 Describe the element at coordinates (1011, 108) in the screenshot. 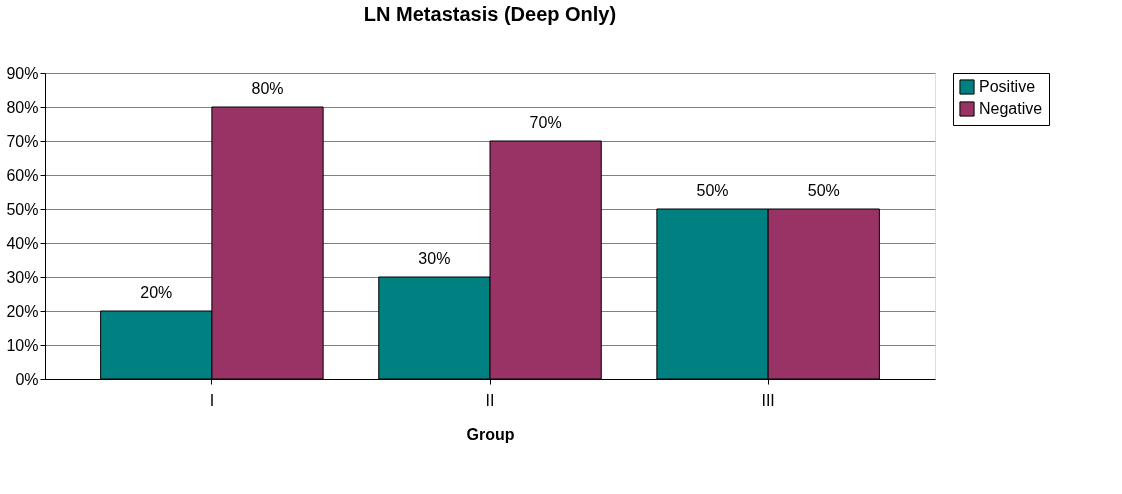

I see `legend-label: Negative` at that location.